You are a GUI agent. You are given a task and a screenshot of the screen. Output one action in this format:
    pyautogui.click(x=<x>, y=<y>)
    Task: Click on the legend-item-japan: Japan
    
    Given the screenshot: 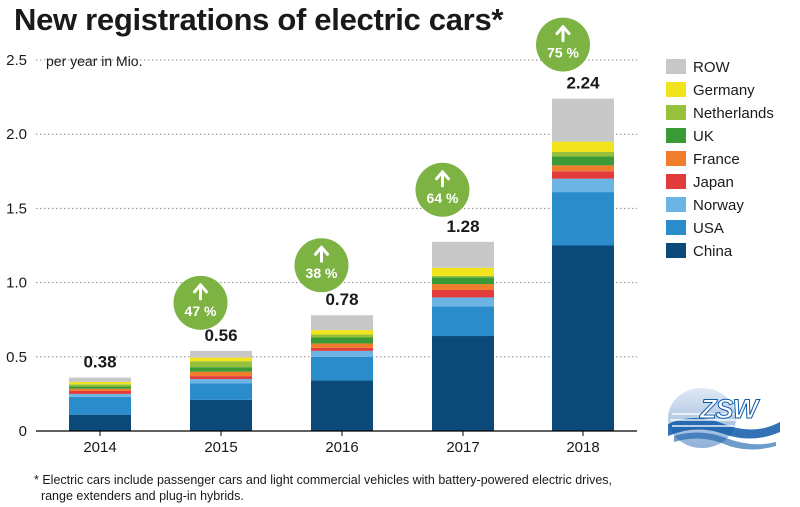 What is the action you would take?
    pyautogui.click(x=700, y=182)
    